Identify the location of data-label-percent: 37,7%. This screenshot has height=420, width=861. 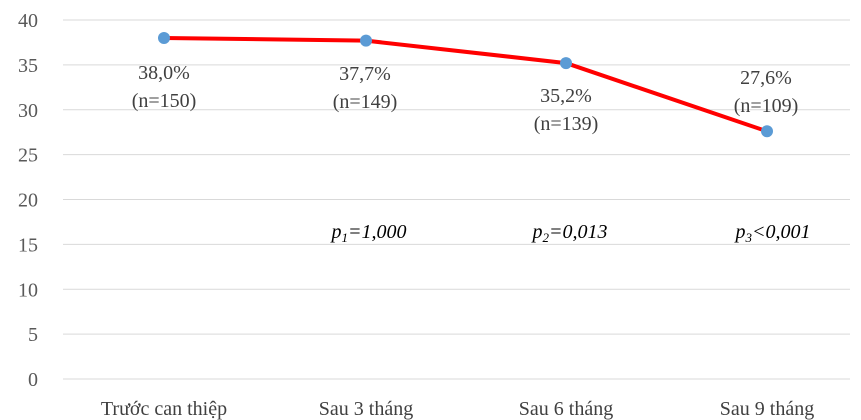
(365, 74).